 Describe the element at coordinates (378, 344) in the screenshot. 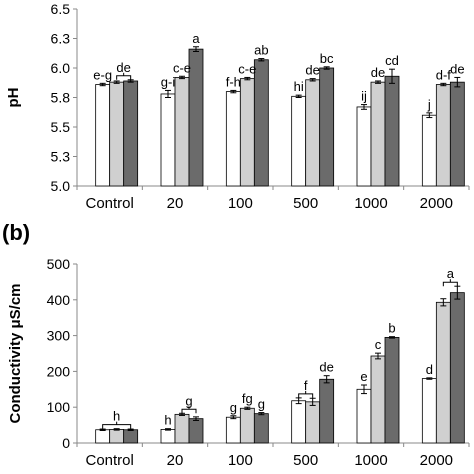

I see `significance-label: c` at that location.